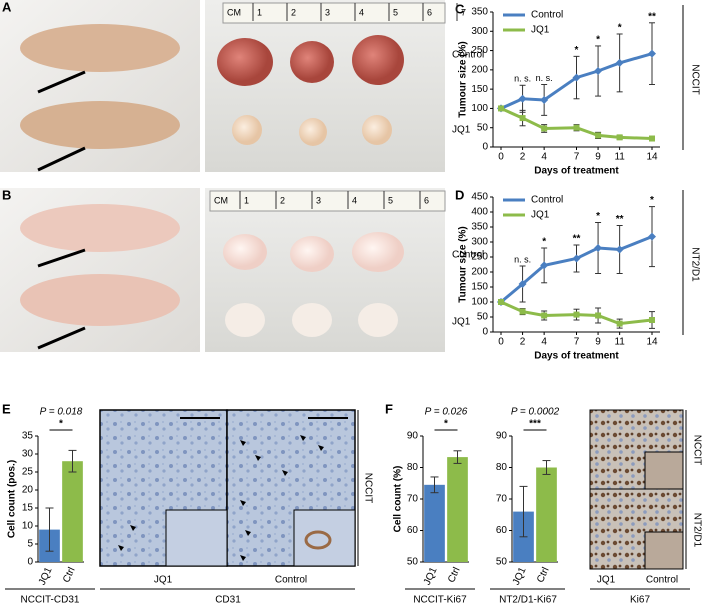 Image resolution: width=709 pixels, height=607 pixels. Describe the element at coordinates (479, 227) in the screenshot. I see `y-tick-label: 350` at that location.